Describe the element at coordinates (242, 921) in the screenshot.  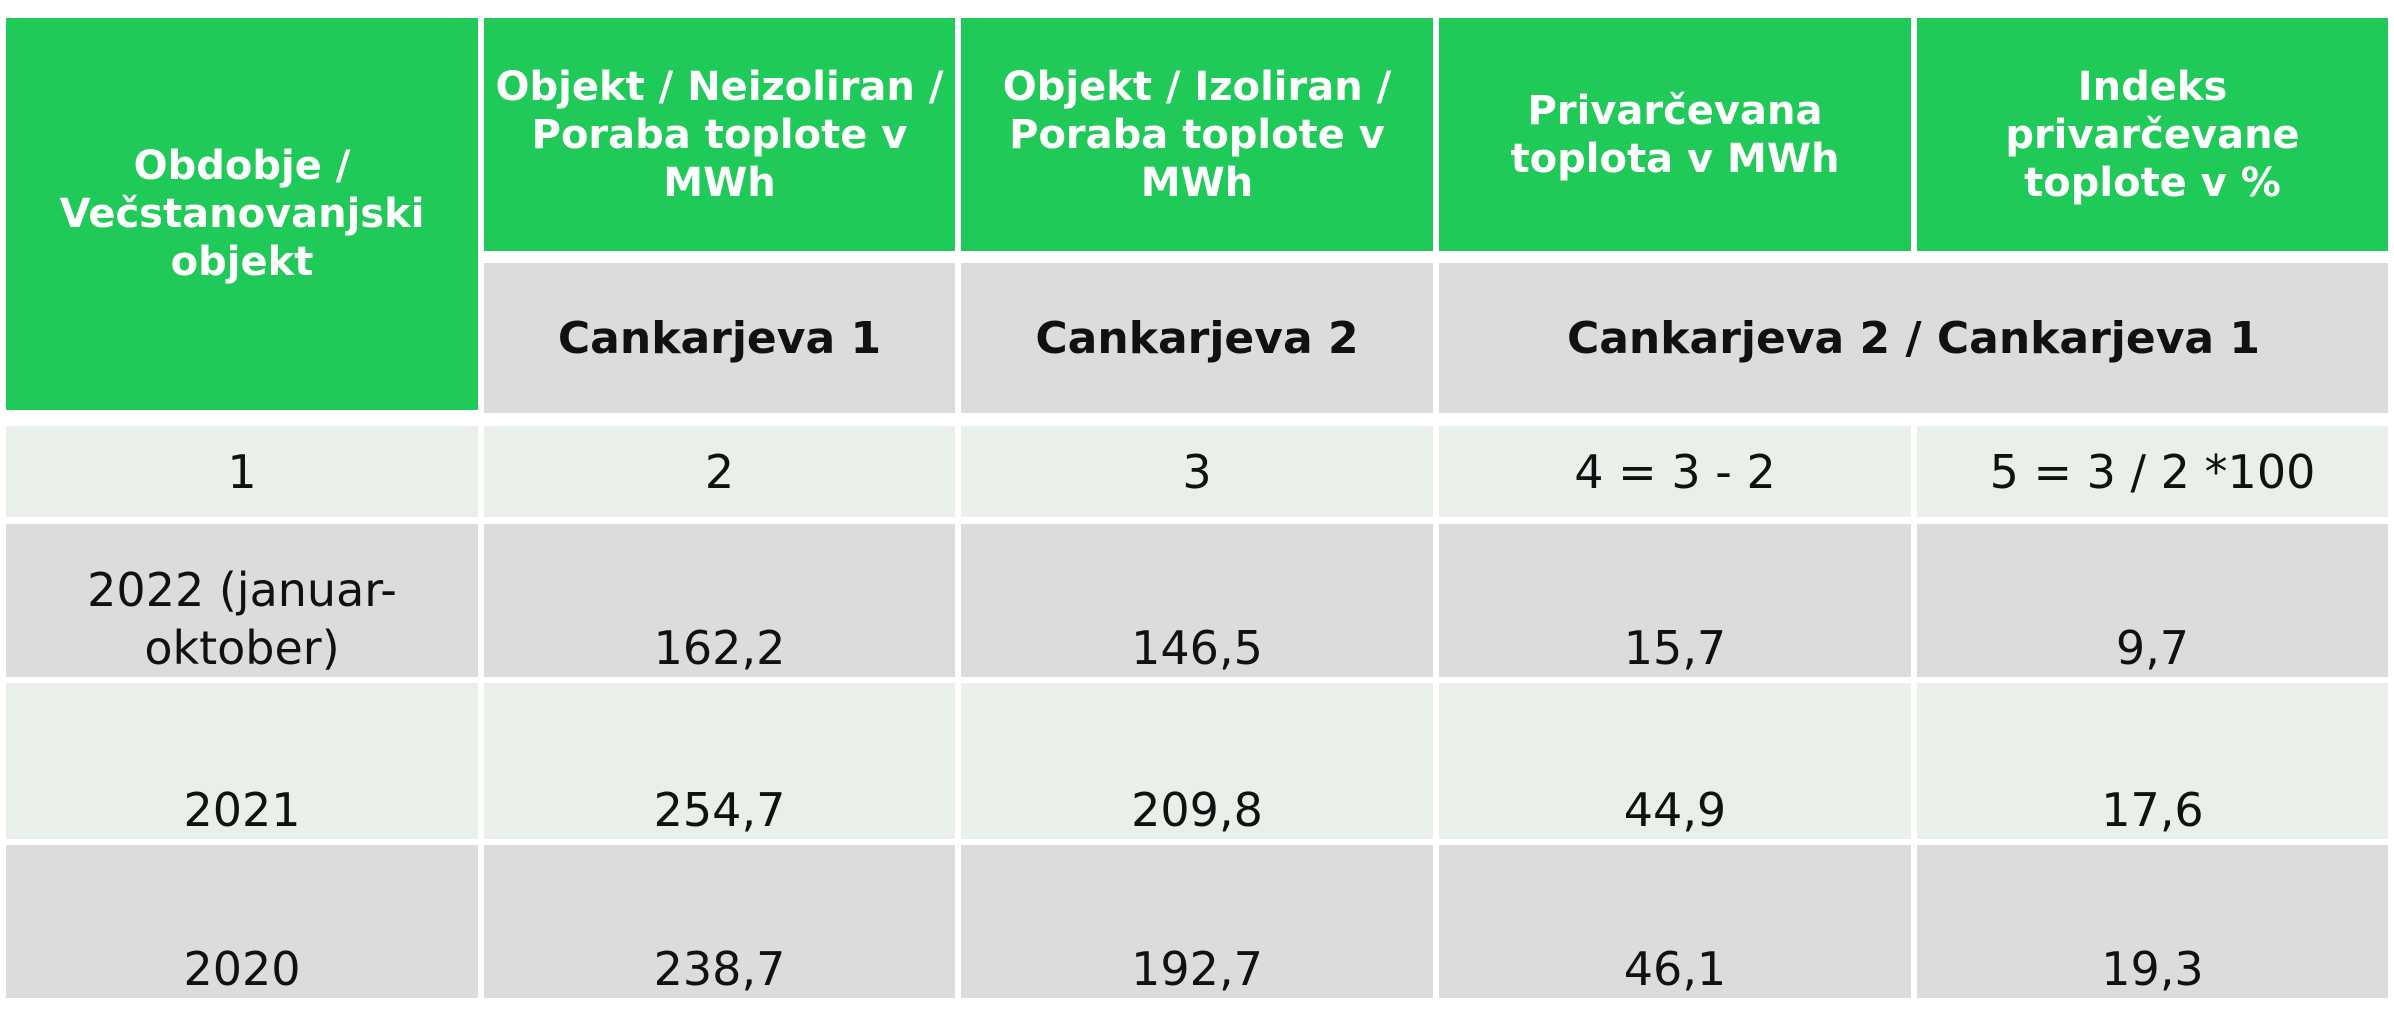
I see `data-cell: 2020` at that location.